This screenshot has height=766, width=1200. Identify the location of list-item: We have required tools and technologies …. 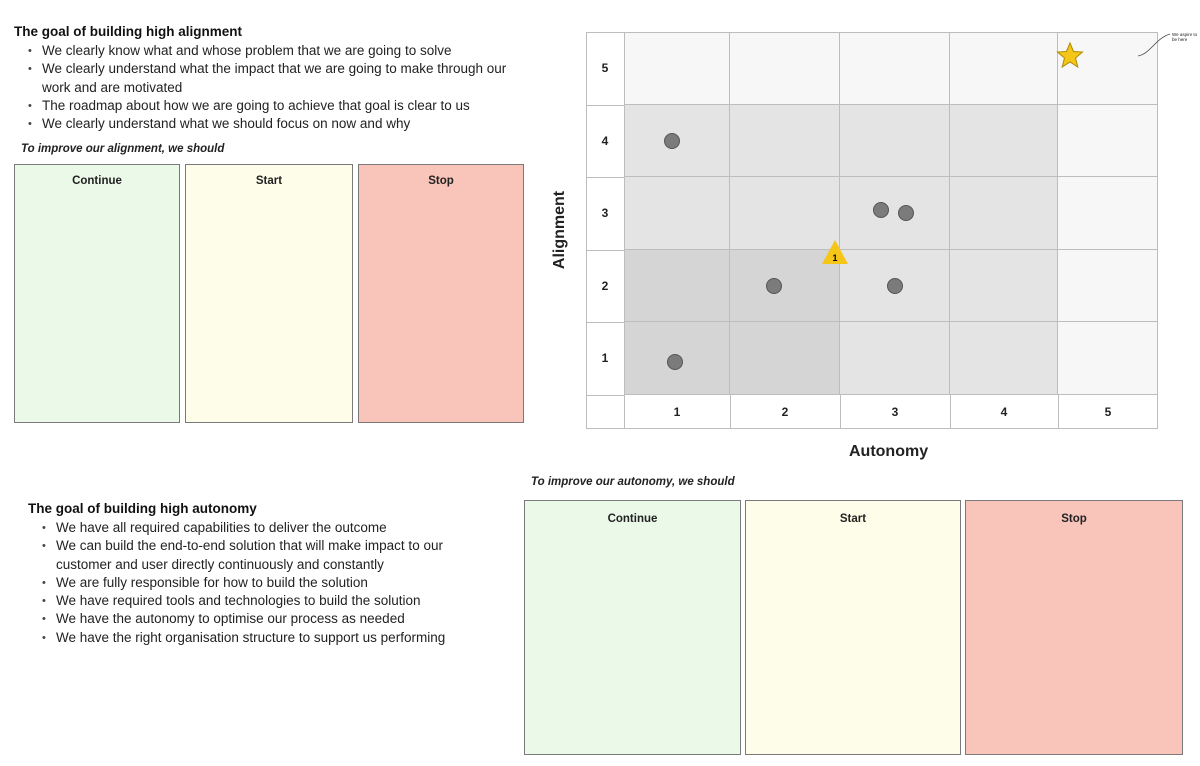
(258, 601).